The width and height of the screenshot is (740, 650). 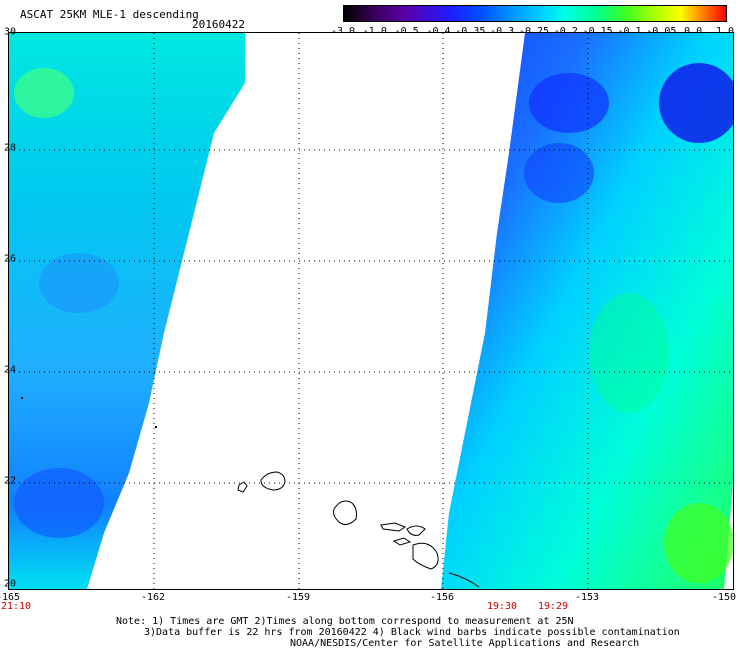 What do you see at coordinates (661, 31) in the screenshot?
I see `colorbar-tick-label: -0.05` at bounding box center [661, 31].